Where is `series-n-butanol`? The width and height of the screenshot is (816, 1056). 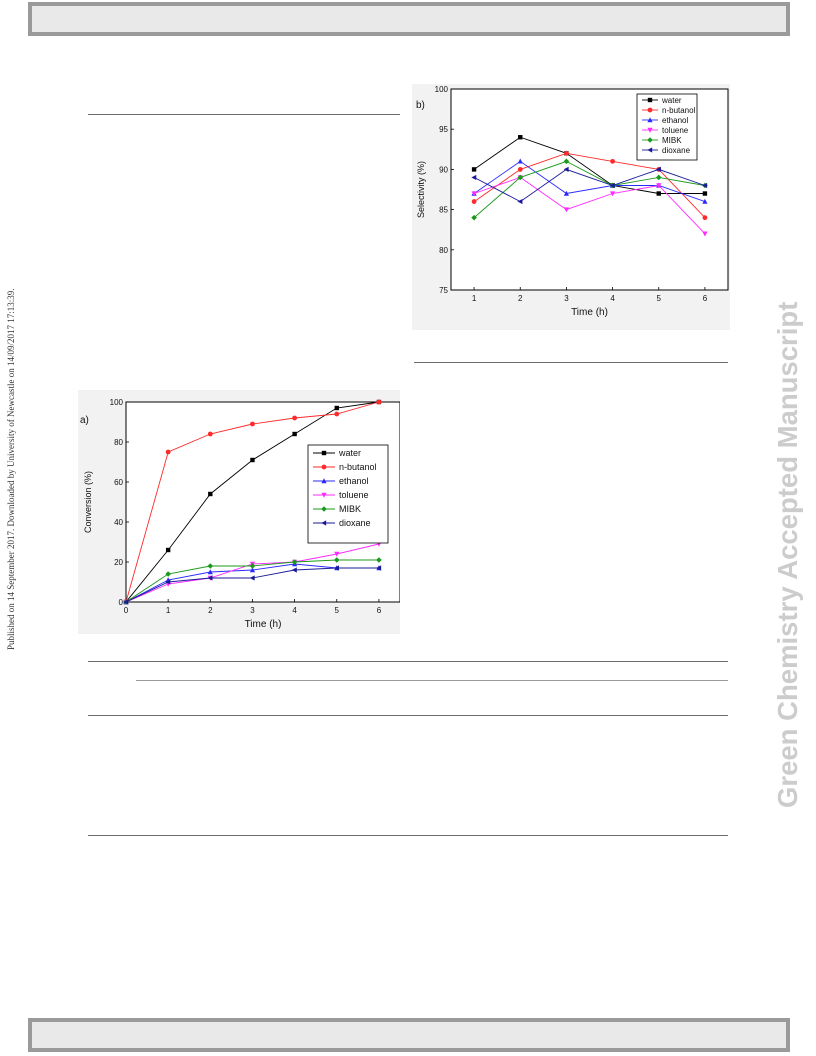
series-n-butanol is located at coordinates (589, 185).